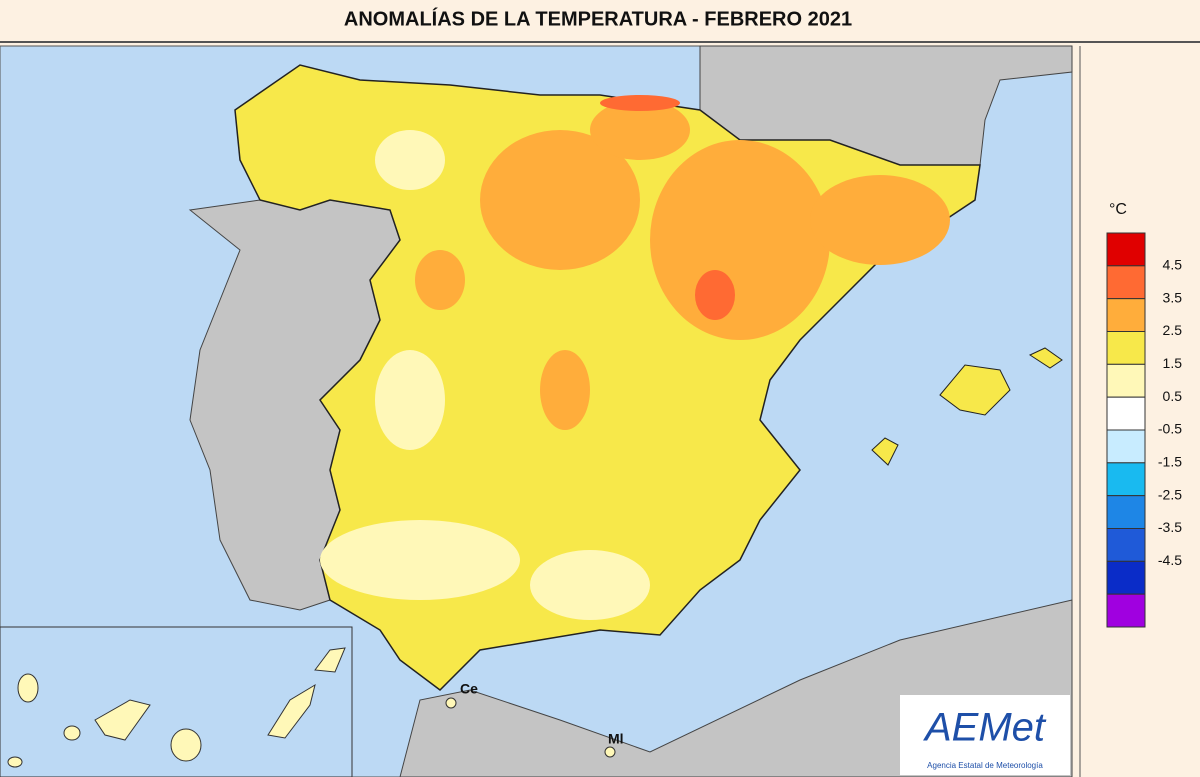  What do you see at coordinates (1118, 209) in the screenshot?
I see `legend-unit: °C` at bounding box center [1118, 209].